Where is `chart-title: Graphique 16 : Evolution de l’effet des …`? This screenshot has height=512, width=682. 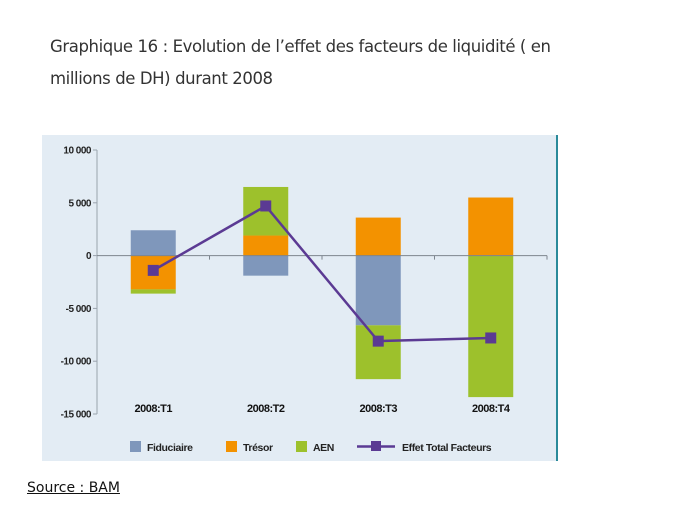 chart-title: Graphique 16 : Evolution de l’effet des … is located at coordinates (300, 62).